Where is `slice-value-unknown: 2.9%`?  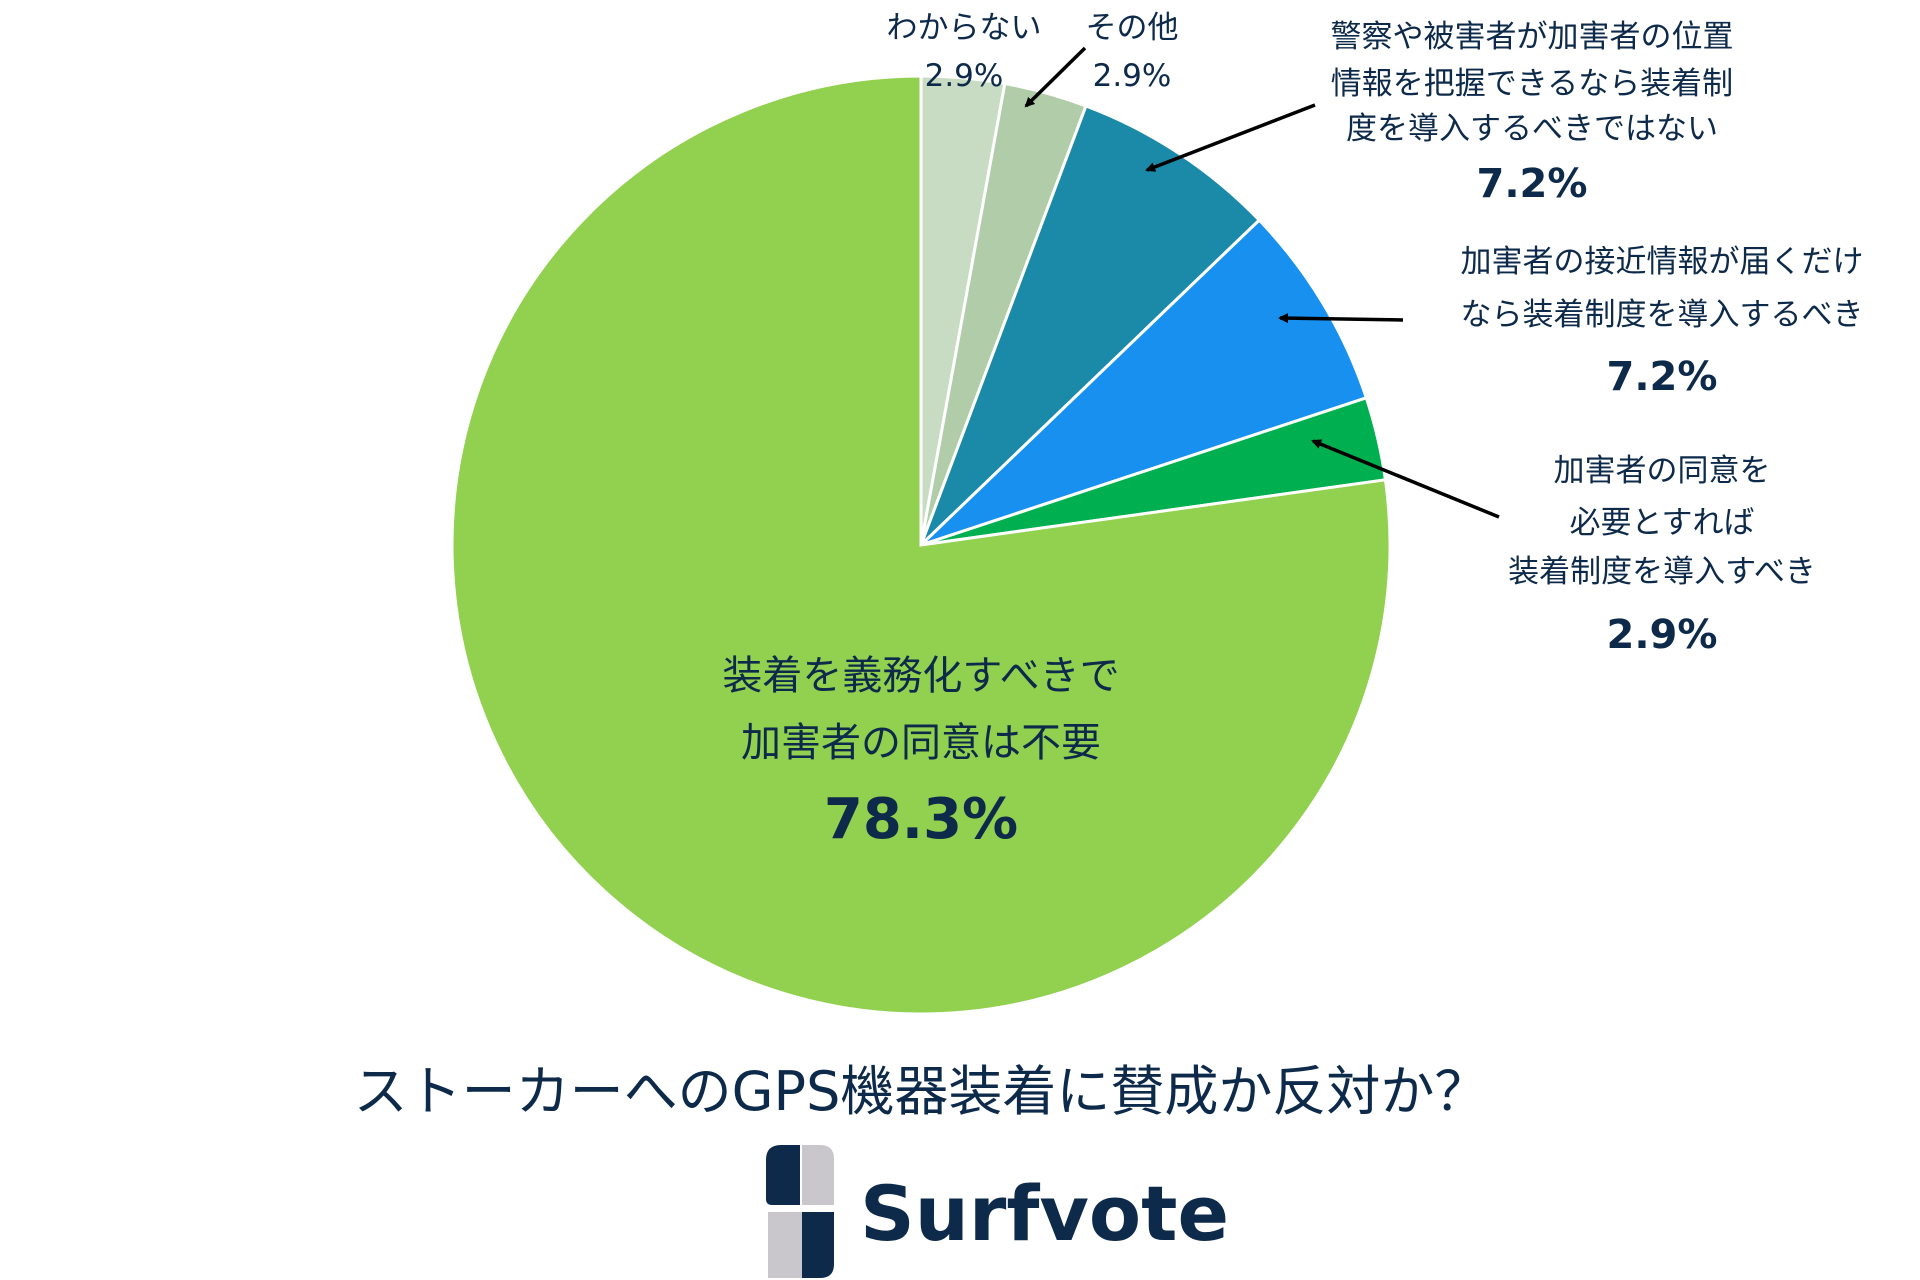
slice-value-unknown: 2.9% is located at coordinates (964, 76).